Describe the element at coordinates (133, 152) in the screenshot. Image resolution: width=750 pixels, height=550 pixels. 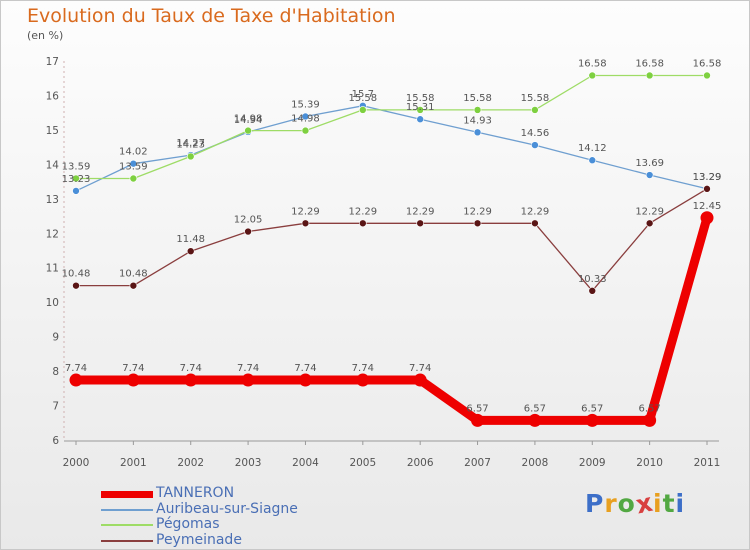
I see `data-label: 14.02` at that location.